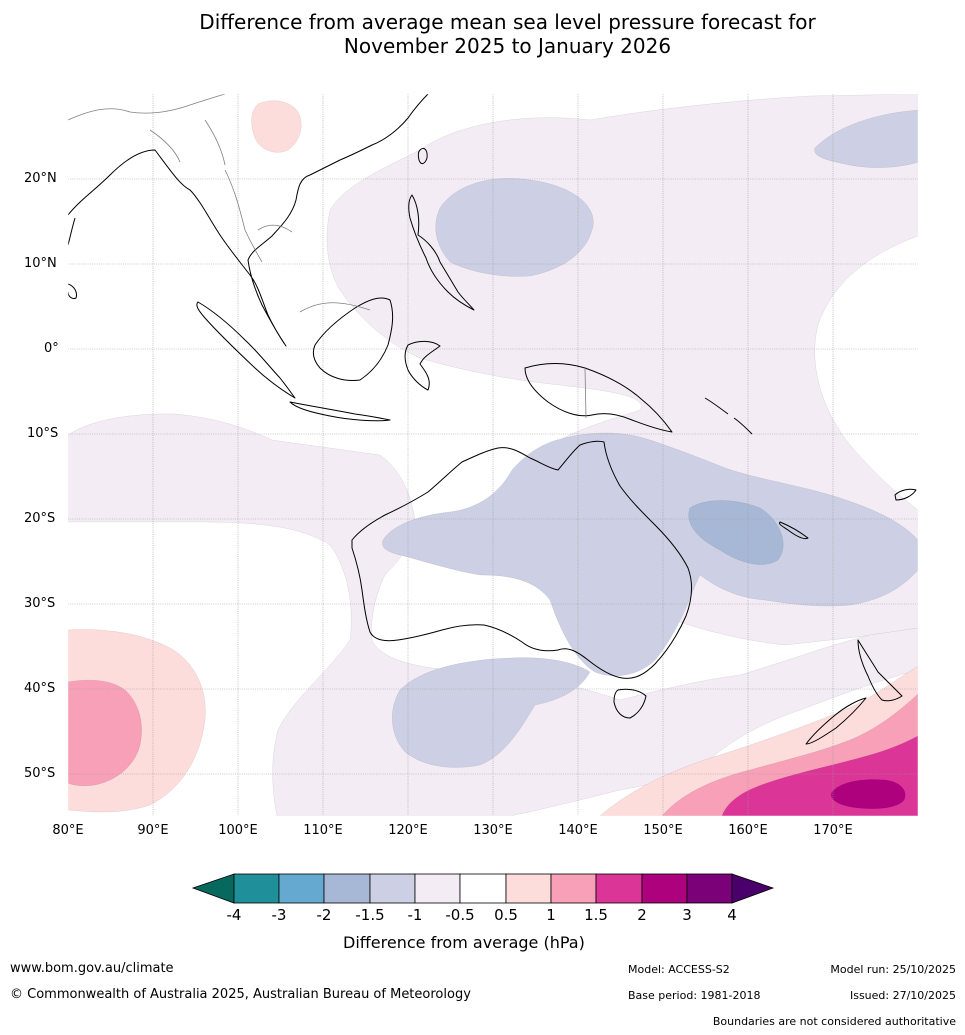 The image size is (965, 1035). Describe the element at coordinates (323, 830) in the screenshot. I see `lon-label: 110°E` at that location.